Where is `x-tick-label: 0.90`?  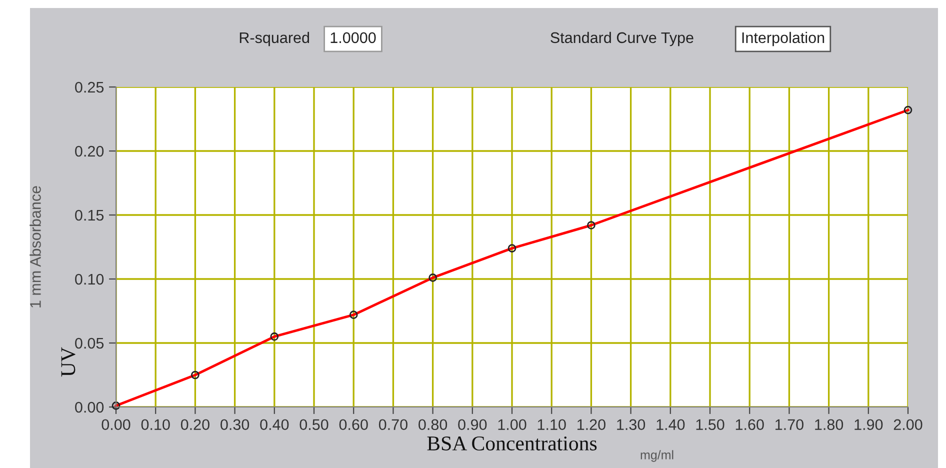
x-tick-label: 0.90 is located at coordinates (472, 424).